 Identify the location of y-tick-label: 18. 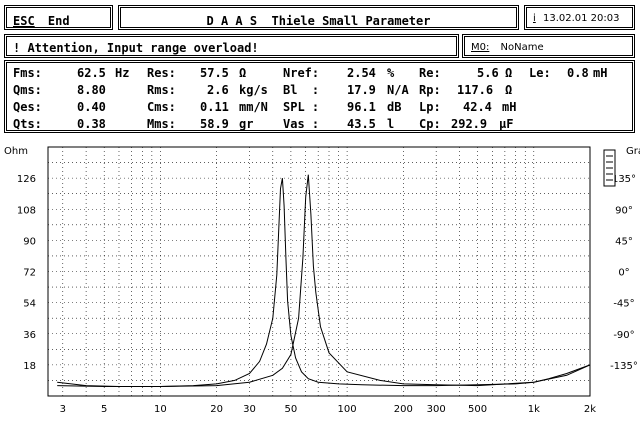
(29, 366).